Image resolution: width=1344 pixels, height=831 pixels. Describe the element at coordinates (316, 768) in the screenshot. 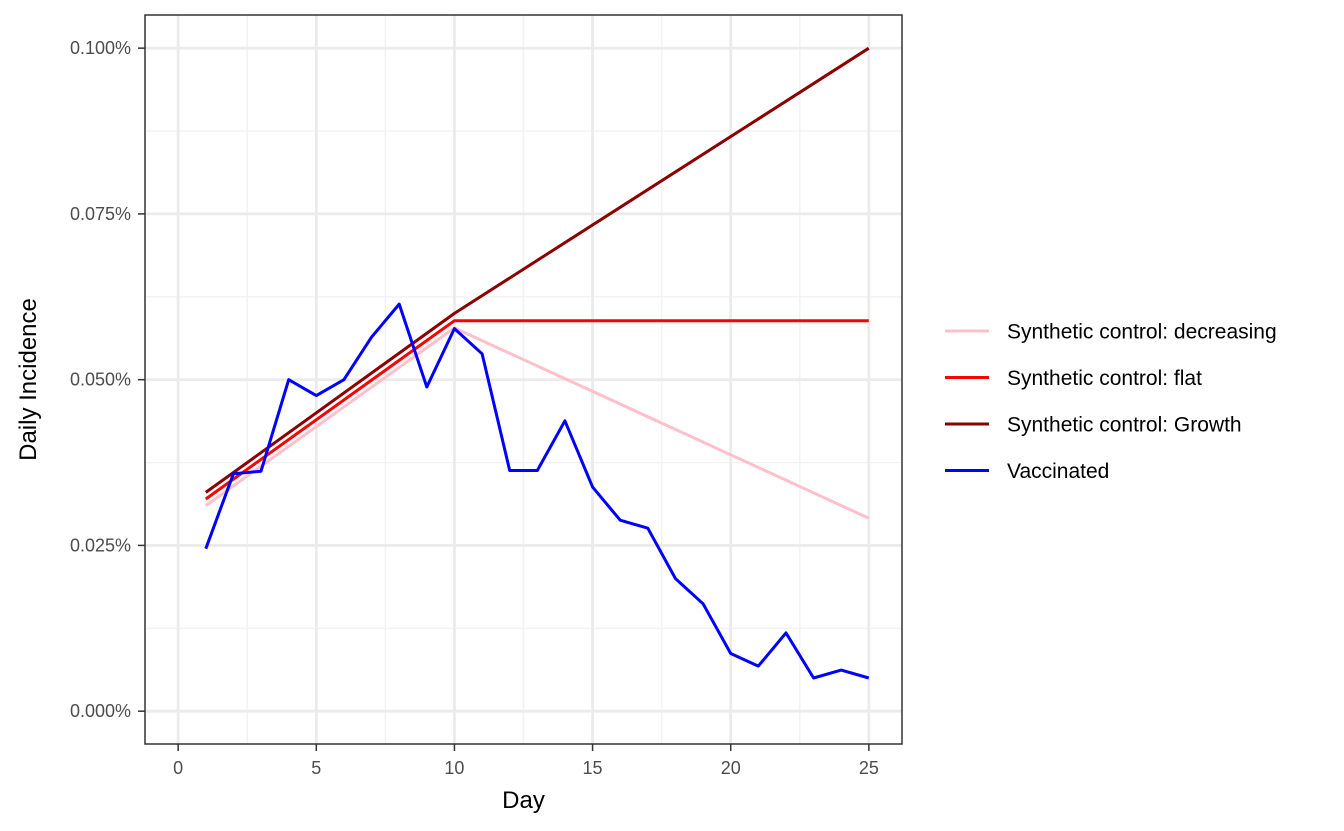

I see `x-tick-label: 5` at that location.